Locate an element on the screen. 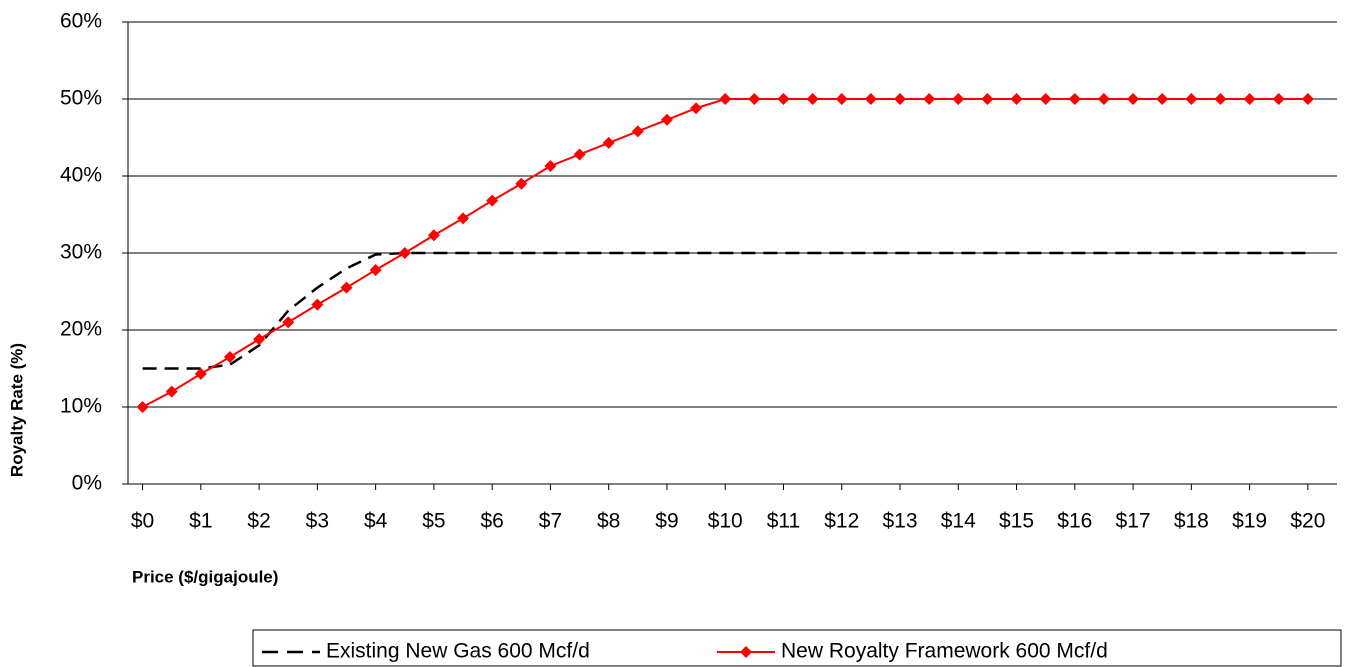 This screenshot has width=1357, height=667. x-tick-label: $3 is located at coordinates (317, 521).